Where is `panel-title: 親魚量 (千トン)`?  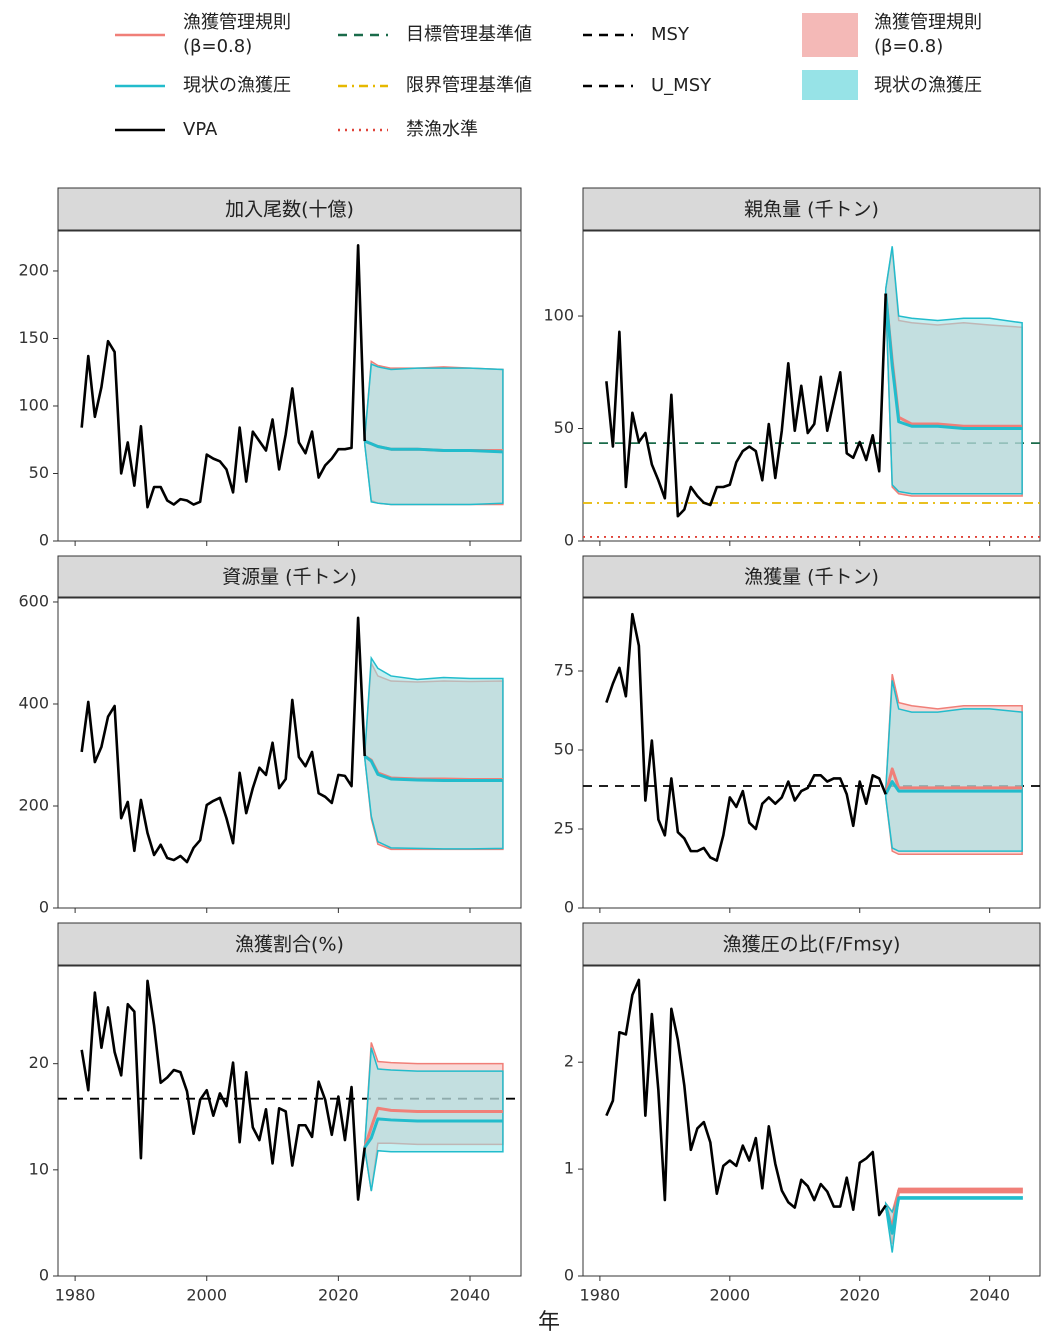 panel-title: 親魚量 (千トン) is located at coordinates (811, 210).